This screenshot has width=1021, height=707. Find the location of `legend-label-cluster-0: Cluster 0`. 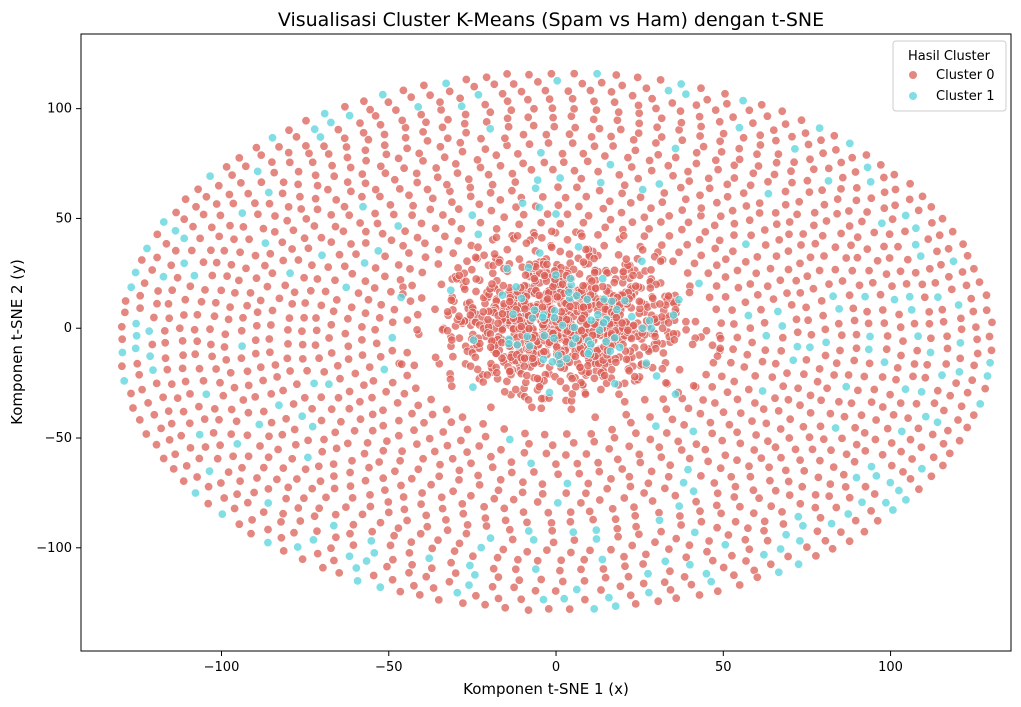

legend-label-cluster-0: Cluster 0 is located at coordinates (965, 75).